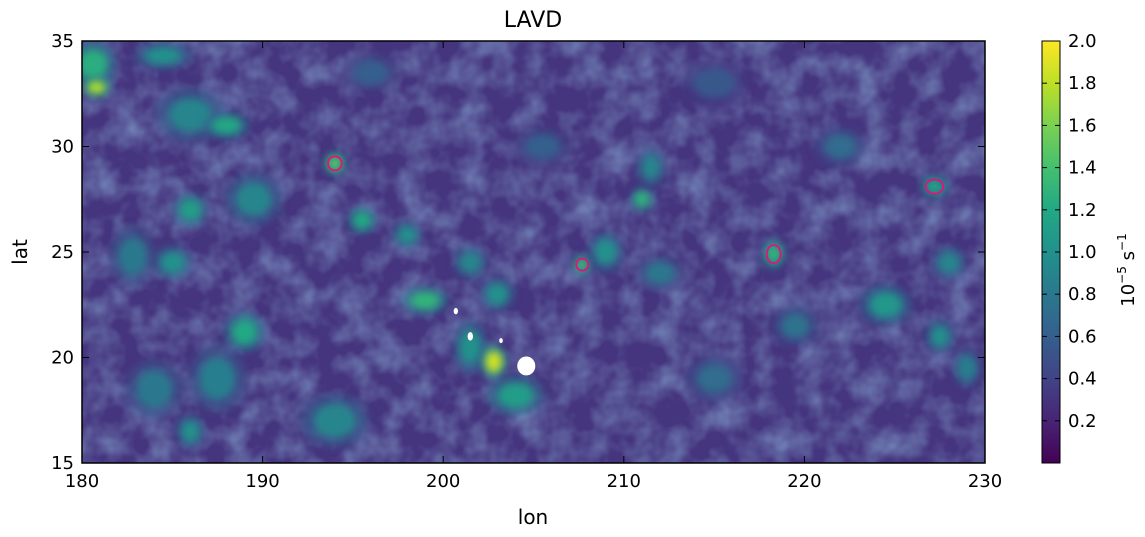 This screenshot has height=537, width=1145. What do you see at coordinates (1082, 421) in the screenshot?
I see `colorbar-tick-label: 0.2` at bounding box center [1082, 421].